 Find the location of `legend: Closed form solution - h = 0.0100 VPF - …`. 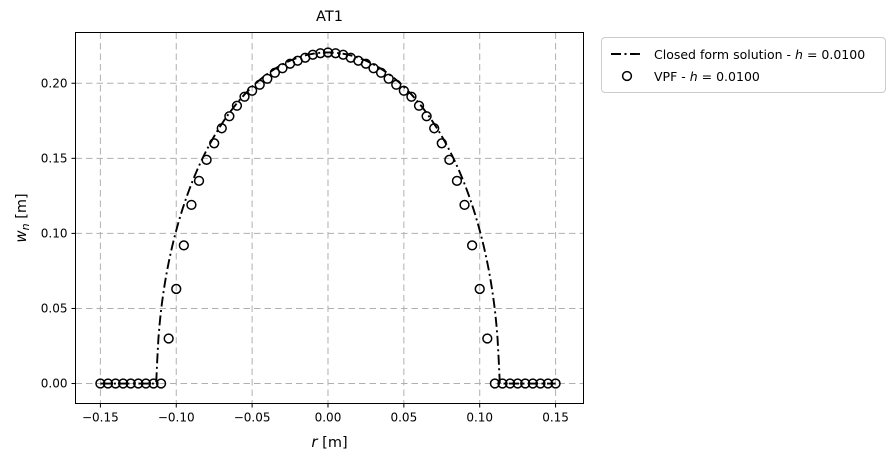

legend: Closed form solution - h = 0.0100 VPF - … is located at coordinates (743, 65).